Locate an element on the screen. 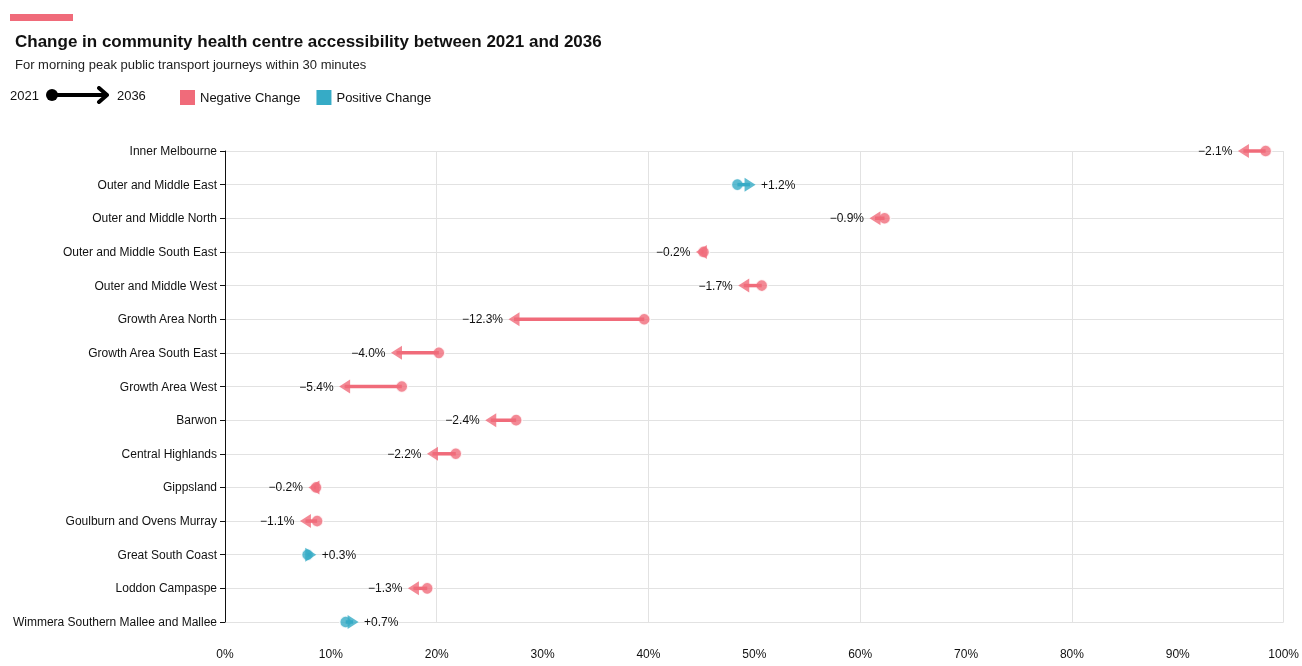 The width and height of the screenshot is (1302, 666). data-label: −1.3% is located at coordinates (385, 588).